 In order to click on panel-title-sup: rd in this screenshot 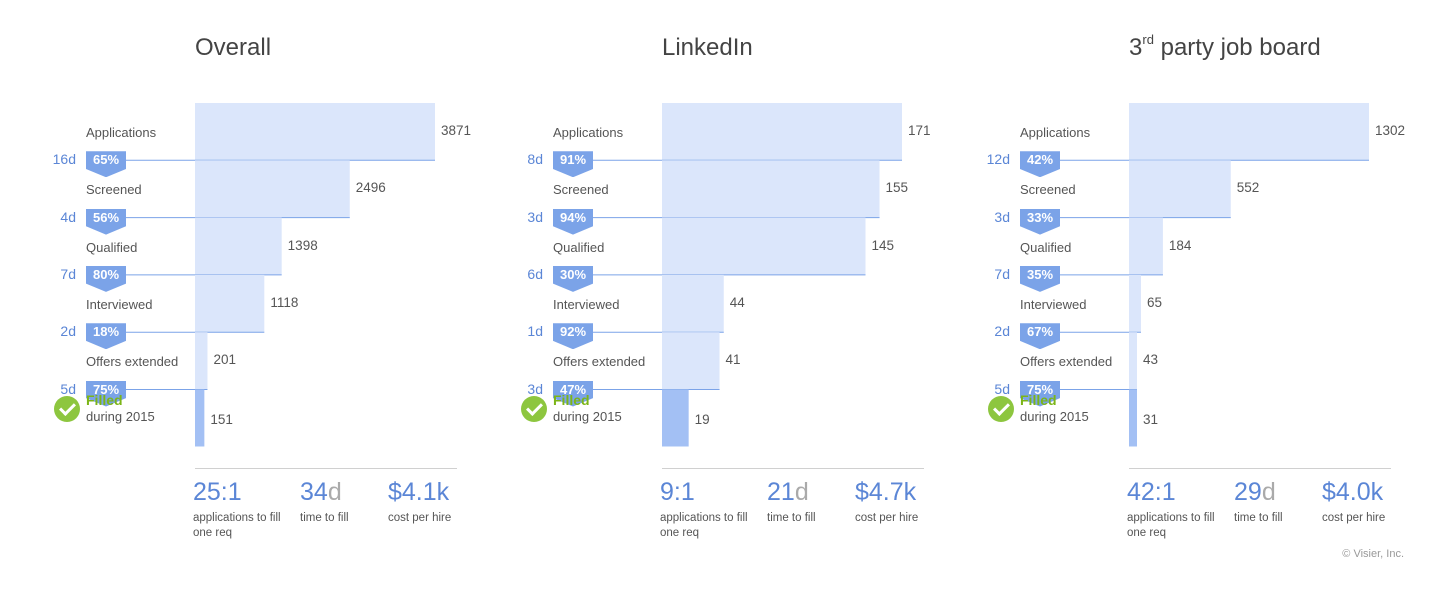, I will do `click(1148, 39)`.